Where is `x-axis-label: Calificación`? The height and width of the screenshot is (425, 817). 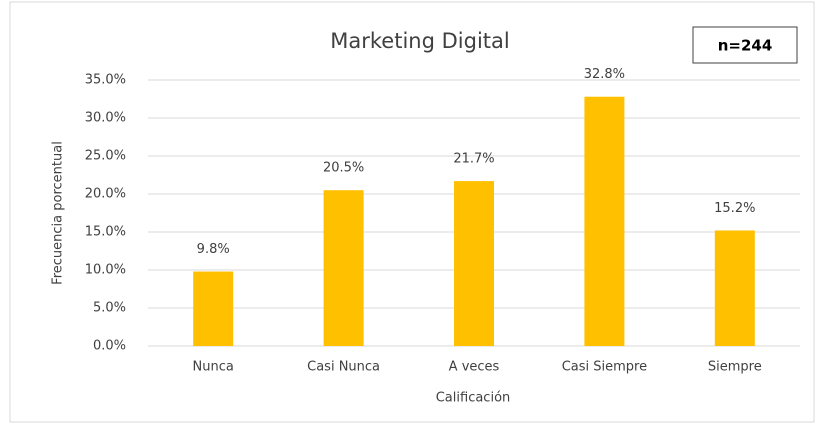
x-axis-label: Calificación is located at coordinates (473, 398).